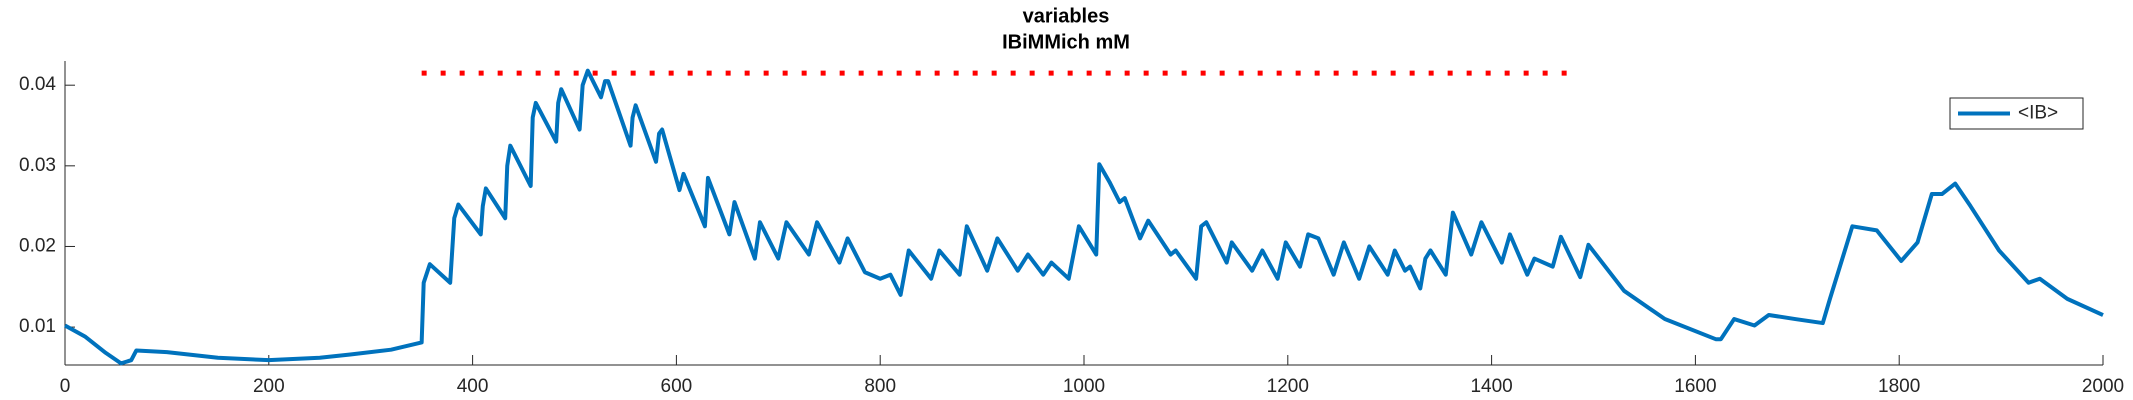 The width and height of the screenshot is (2133, 400). I want to click on x-tick-label: 1800, so click(1899, 386).